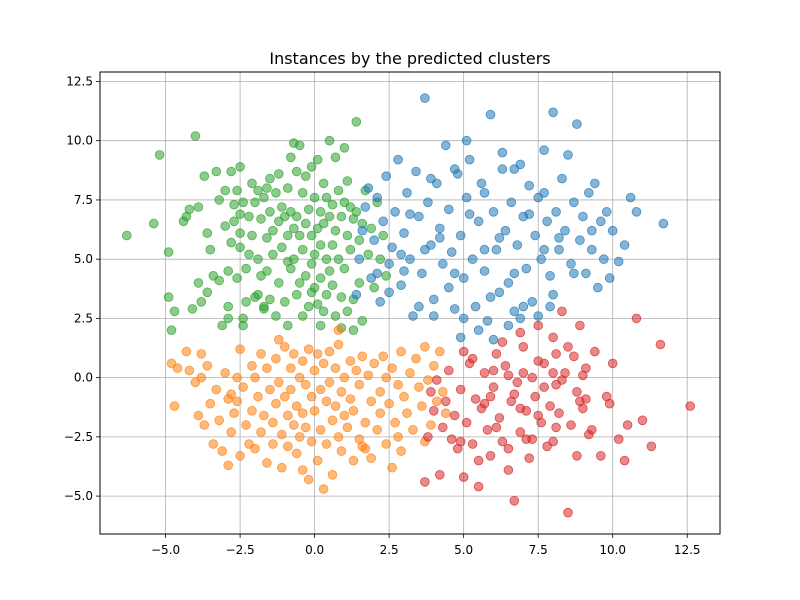 Image resolution: width=800 pixels, height=600 pixels. I want to click on x-axis: −5.0 −2.5 0.0 2.5 5.0 7.5 10.0 12.5, so click(426, 545).